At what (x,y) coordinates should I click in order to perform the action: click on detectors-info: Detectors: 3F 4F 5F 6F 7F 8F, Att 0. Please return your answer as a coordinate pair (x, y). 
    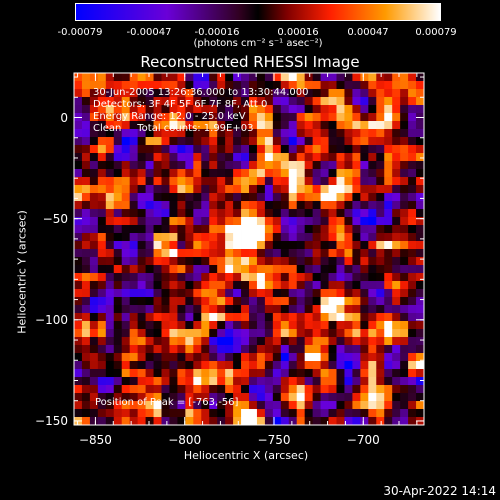
    Looking at the image, I should click on (180, 104).